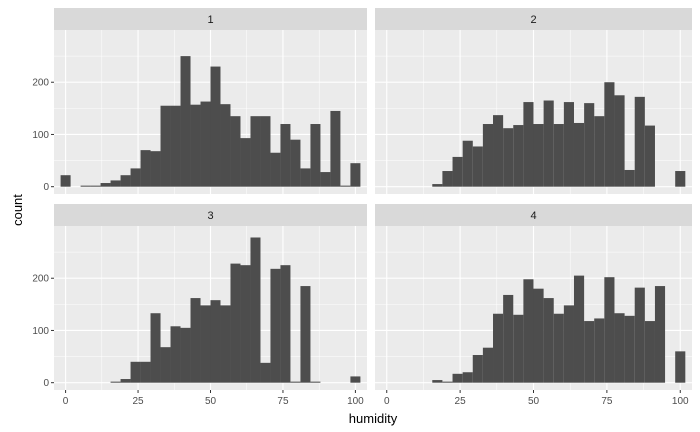 The width and height of the screenshot is (700, 432). I want to click on facet-strip-label: 1, so click(210, 20).